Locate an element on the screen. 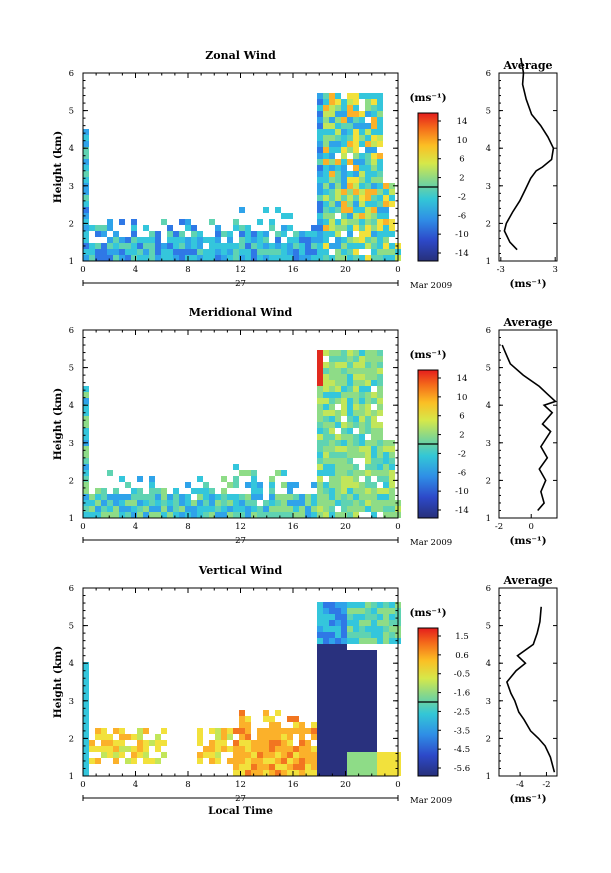 Image resolution: width=611 pixels, height=873 pixels. profile-title: Average is located at coordinates (527, 65).